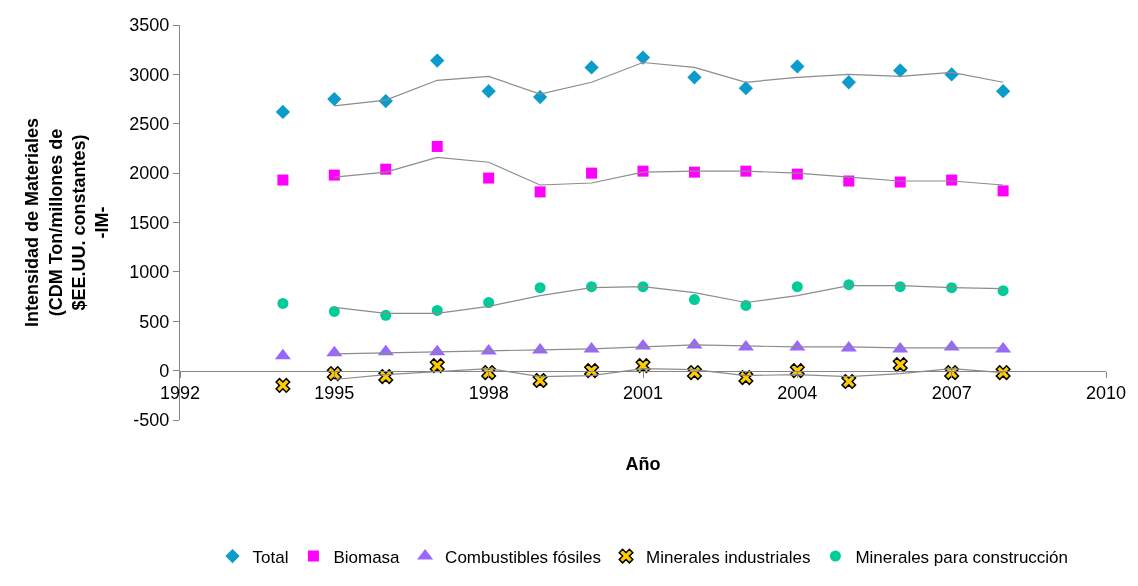  What do you see at coordinates (643, 393) in the screenshot?
I see `x-tick-label: 2001` at bounding box center [643, 393].